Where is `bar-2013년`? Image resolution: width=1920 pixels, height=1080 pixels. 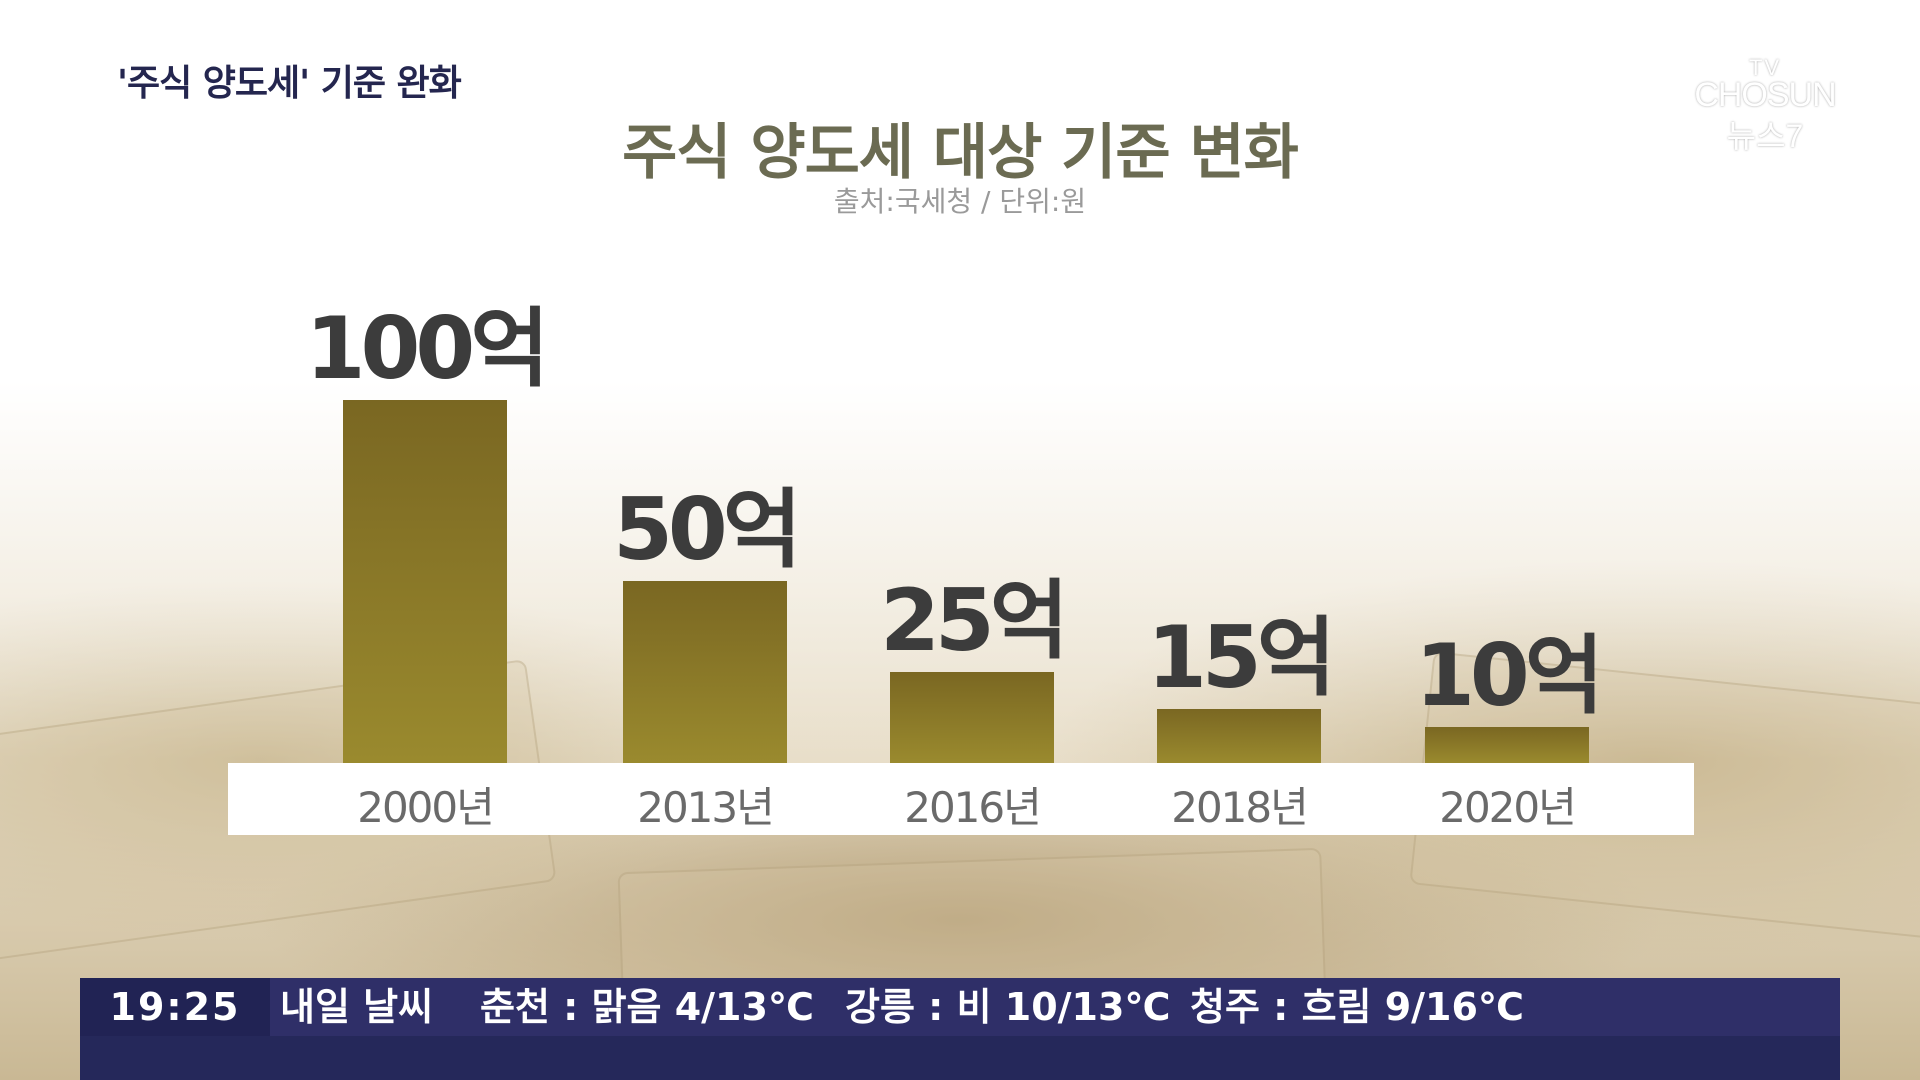 bar-2013년 is located at coordinates (705, 672).